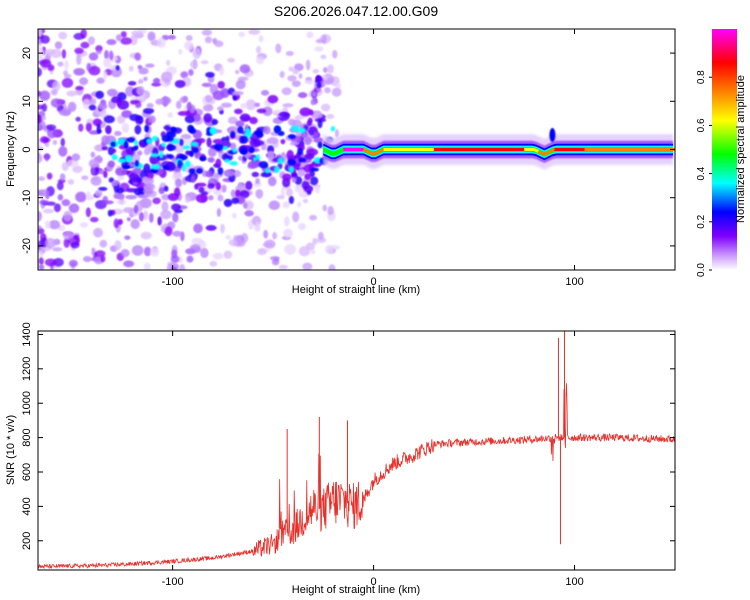 Image resolution: width=750 pixels, height=600 pixels. Describe the element at coordinates (173, 582) in the screenshot. I see `snr-xtick-label: -100` at that location.